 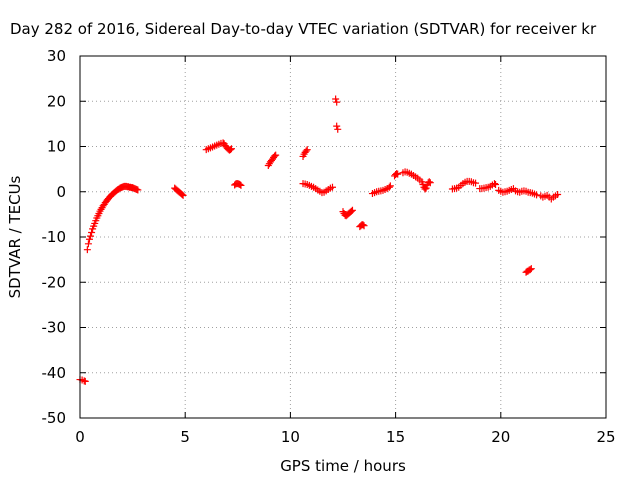 I want to click on x-tick-label: 20, so click(x=500, y=437).